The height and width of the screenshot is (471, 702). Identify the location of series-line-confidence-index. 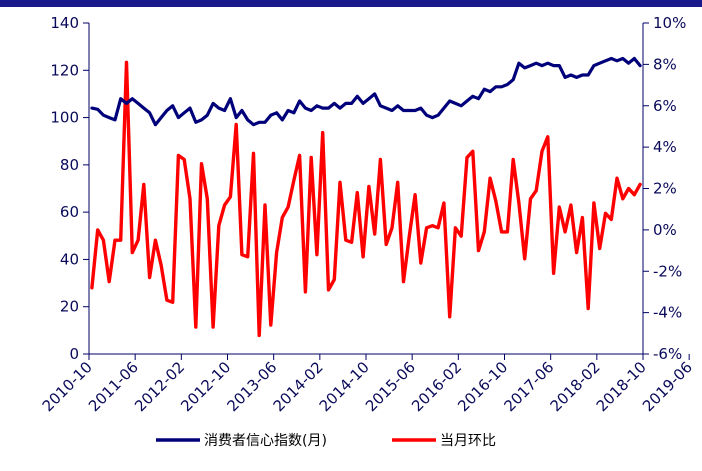
(366, 91).